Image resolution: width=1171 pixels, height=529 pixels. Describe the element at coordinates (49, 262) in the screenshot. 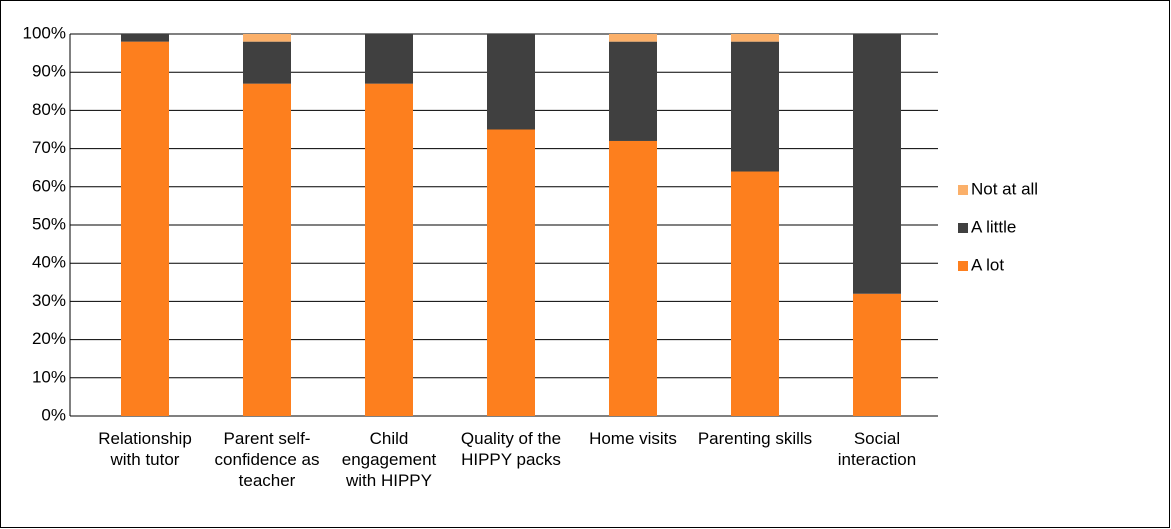

I see `y-tick-label: 40%` at that location.